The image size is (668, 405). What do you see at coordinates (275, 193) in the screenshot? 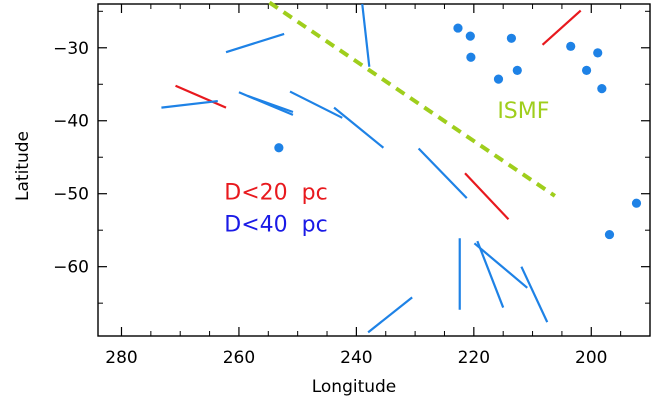
I see `annotation-1: D<20 pc` at bounding box center [275, 193].